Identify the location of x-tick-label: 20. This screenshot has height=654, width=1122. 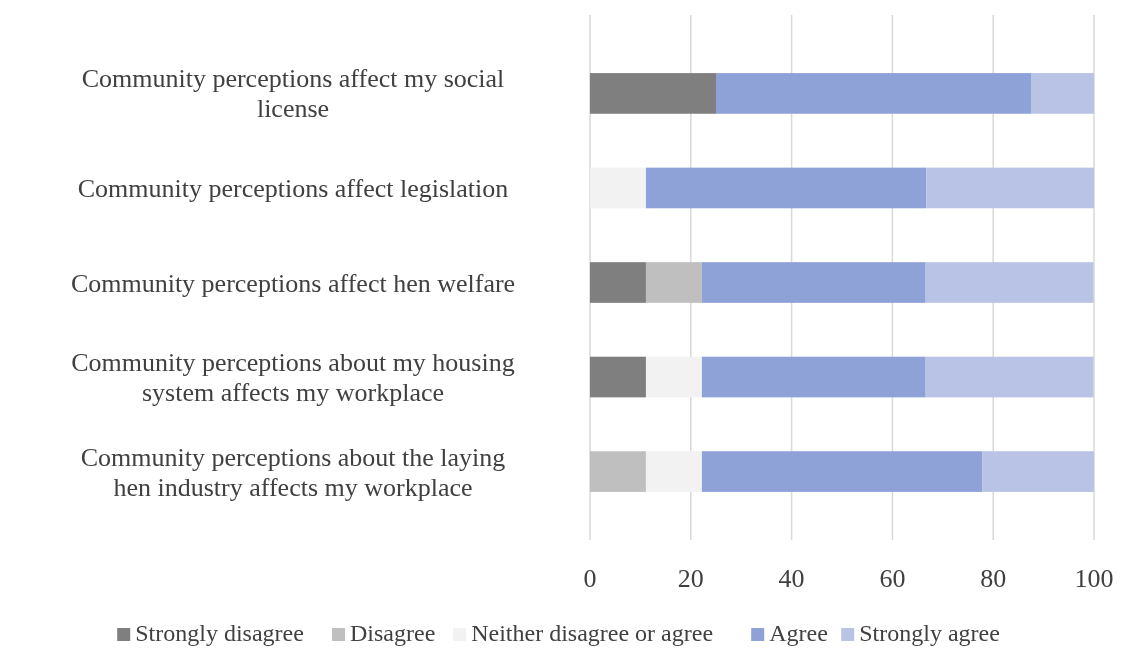
(690, 578).